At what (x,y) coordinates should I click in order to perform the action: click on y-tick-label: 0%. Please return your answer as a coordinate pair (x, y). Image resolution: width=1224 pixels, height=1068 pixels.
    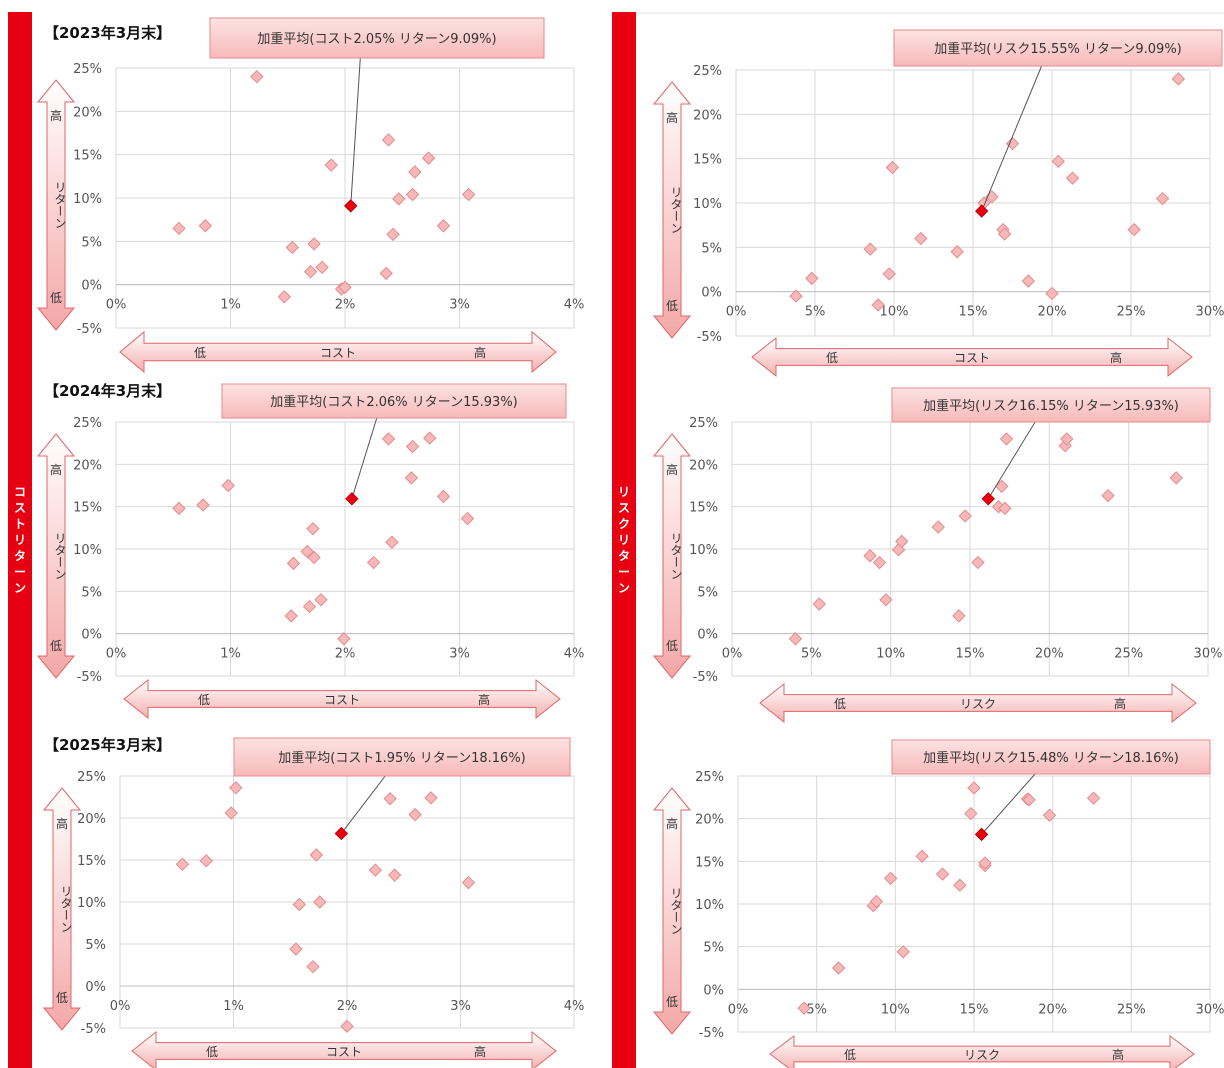
    Looking at the image, I should click on (95, 987).